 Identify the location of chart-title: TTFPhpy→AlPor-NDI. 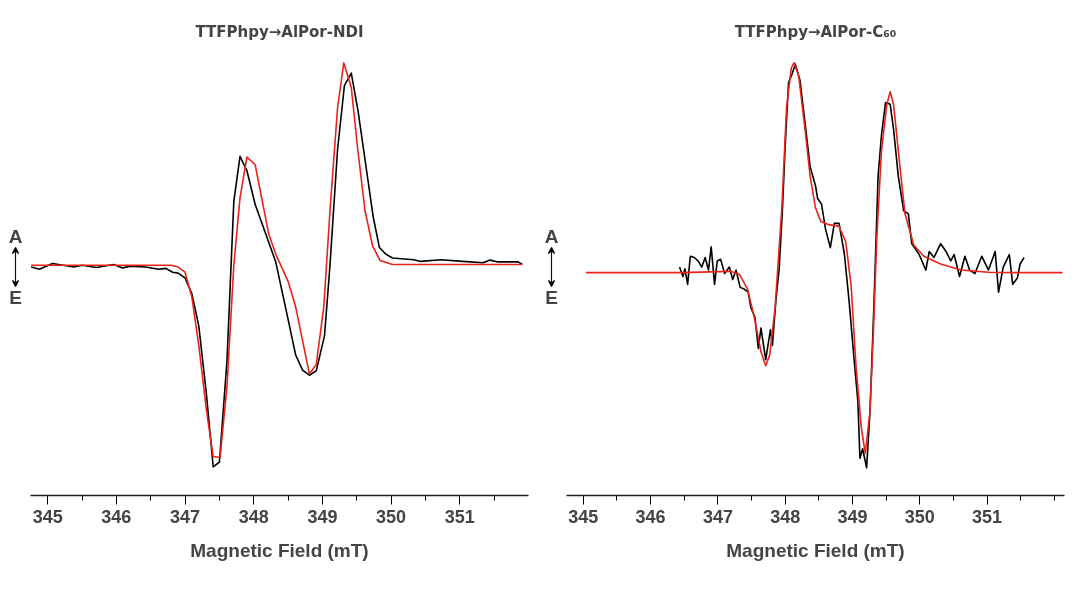
(279, 31).